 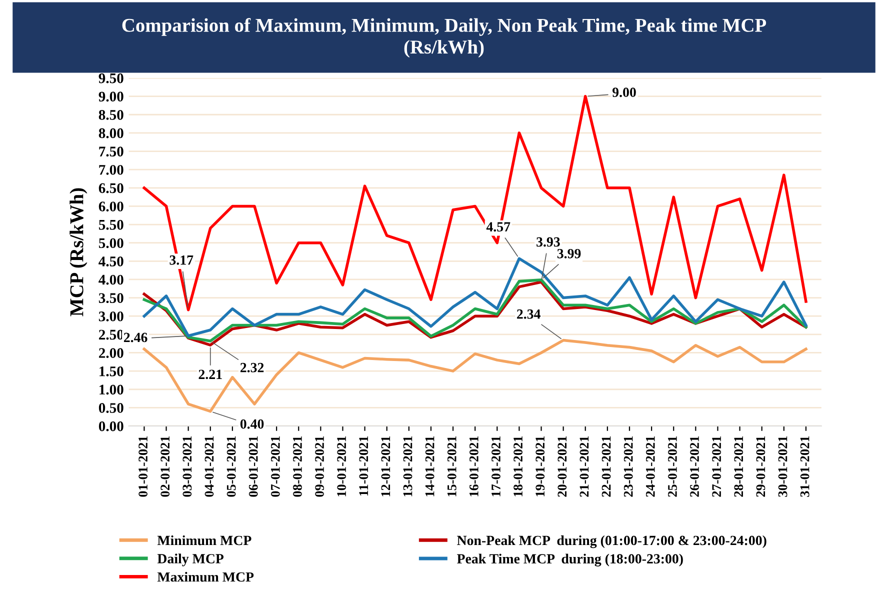 I want to click on x-tick-label: 24-01-2021, so click(x=650, y=466).